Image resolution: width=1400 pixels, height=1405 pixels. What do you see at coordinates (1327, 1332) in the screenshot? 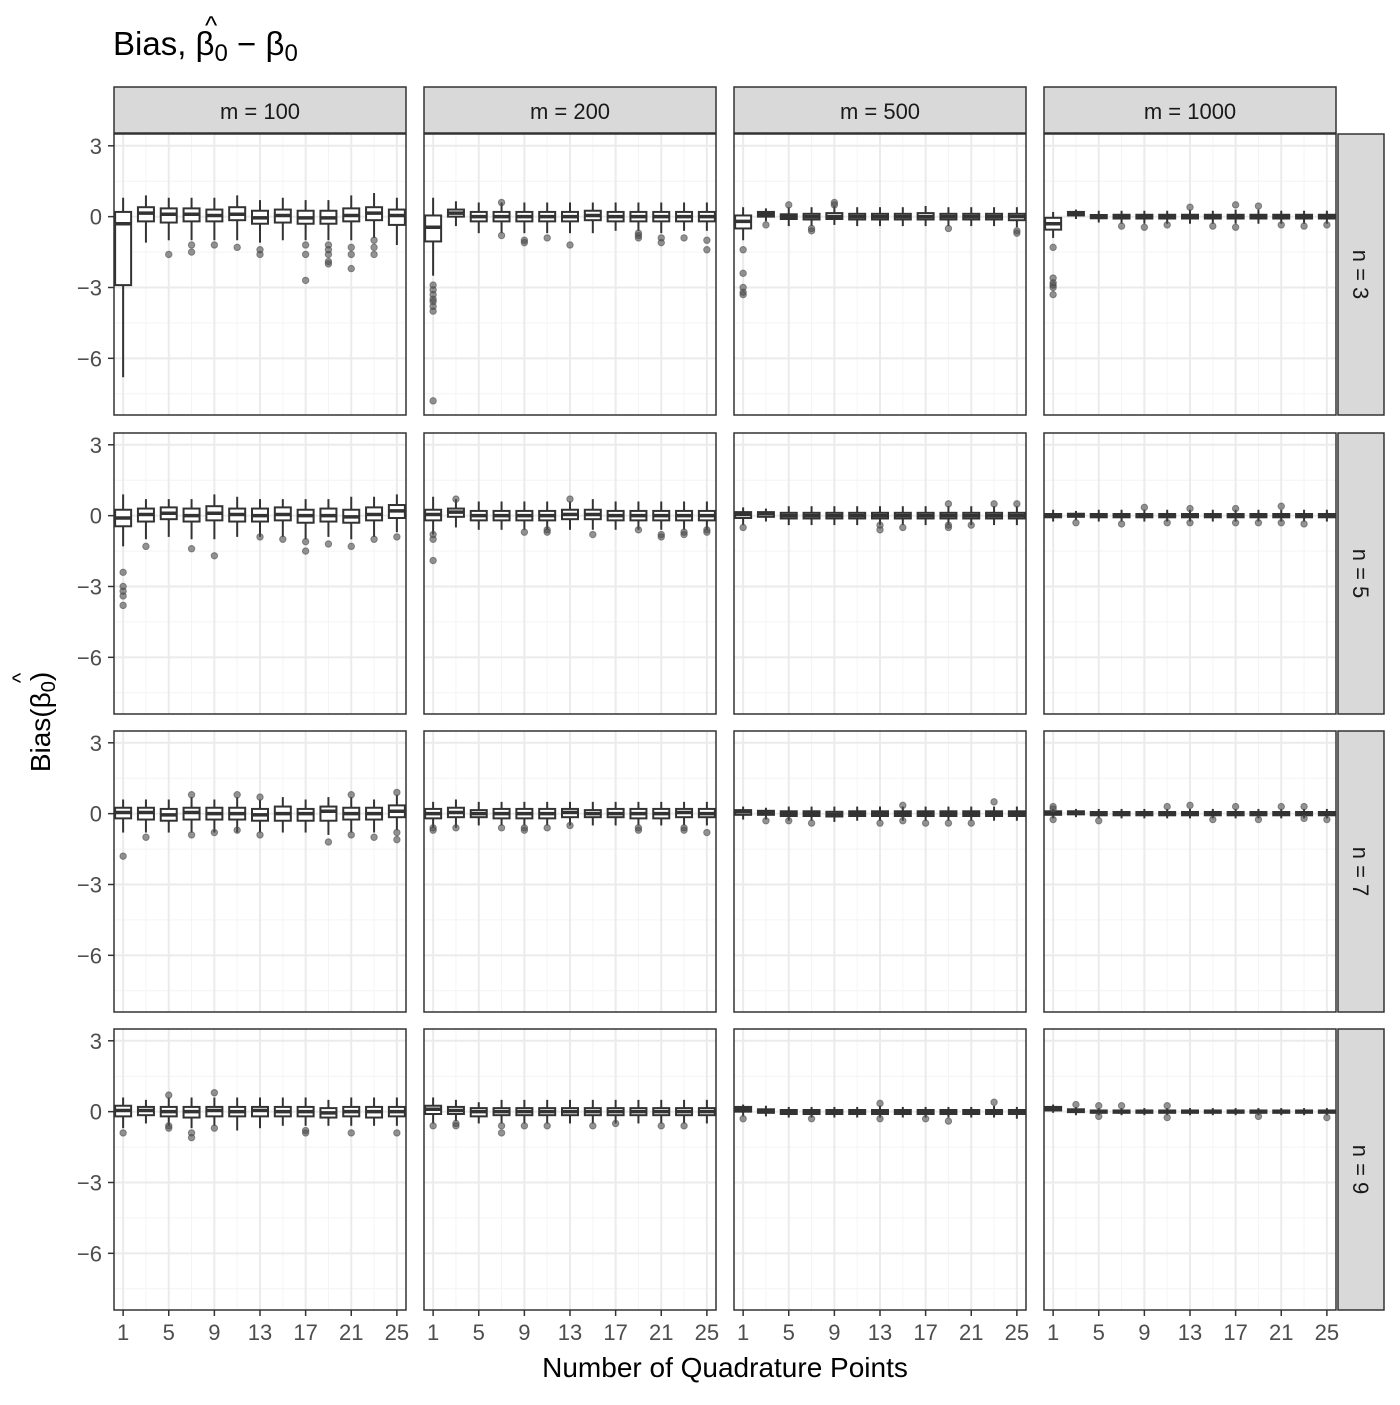
I see `x-tick-label: 25` at bounding box center [1327, 1332].